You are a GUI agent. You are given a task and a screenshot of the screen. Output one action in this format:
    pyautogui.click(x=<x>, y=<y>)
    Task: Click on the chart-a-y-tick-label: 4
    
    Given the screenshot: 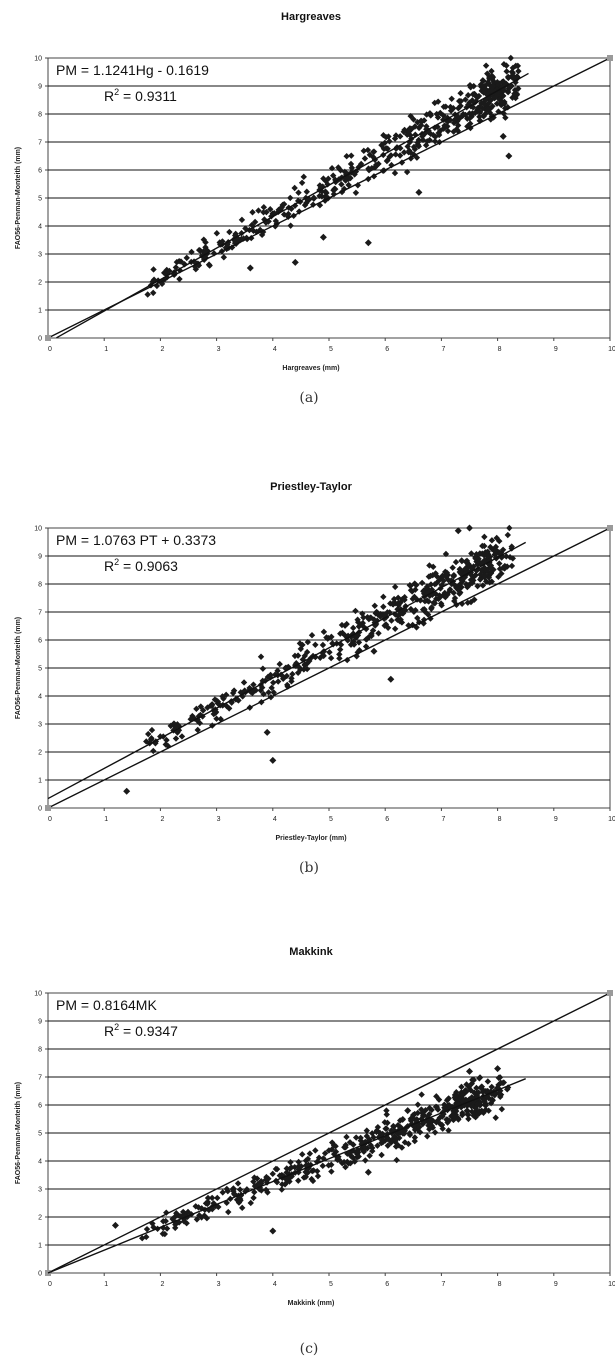 What is the action you would take?
    pyautogui.click(x=40, y=227)
    